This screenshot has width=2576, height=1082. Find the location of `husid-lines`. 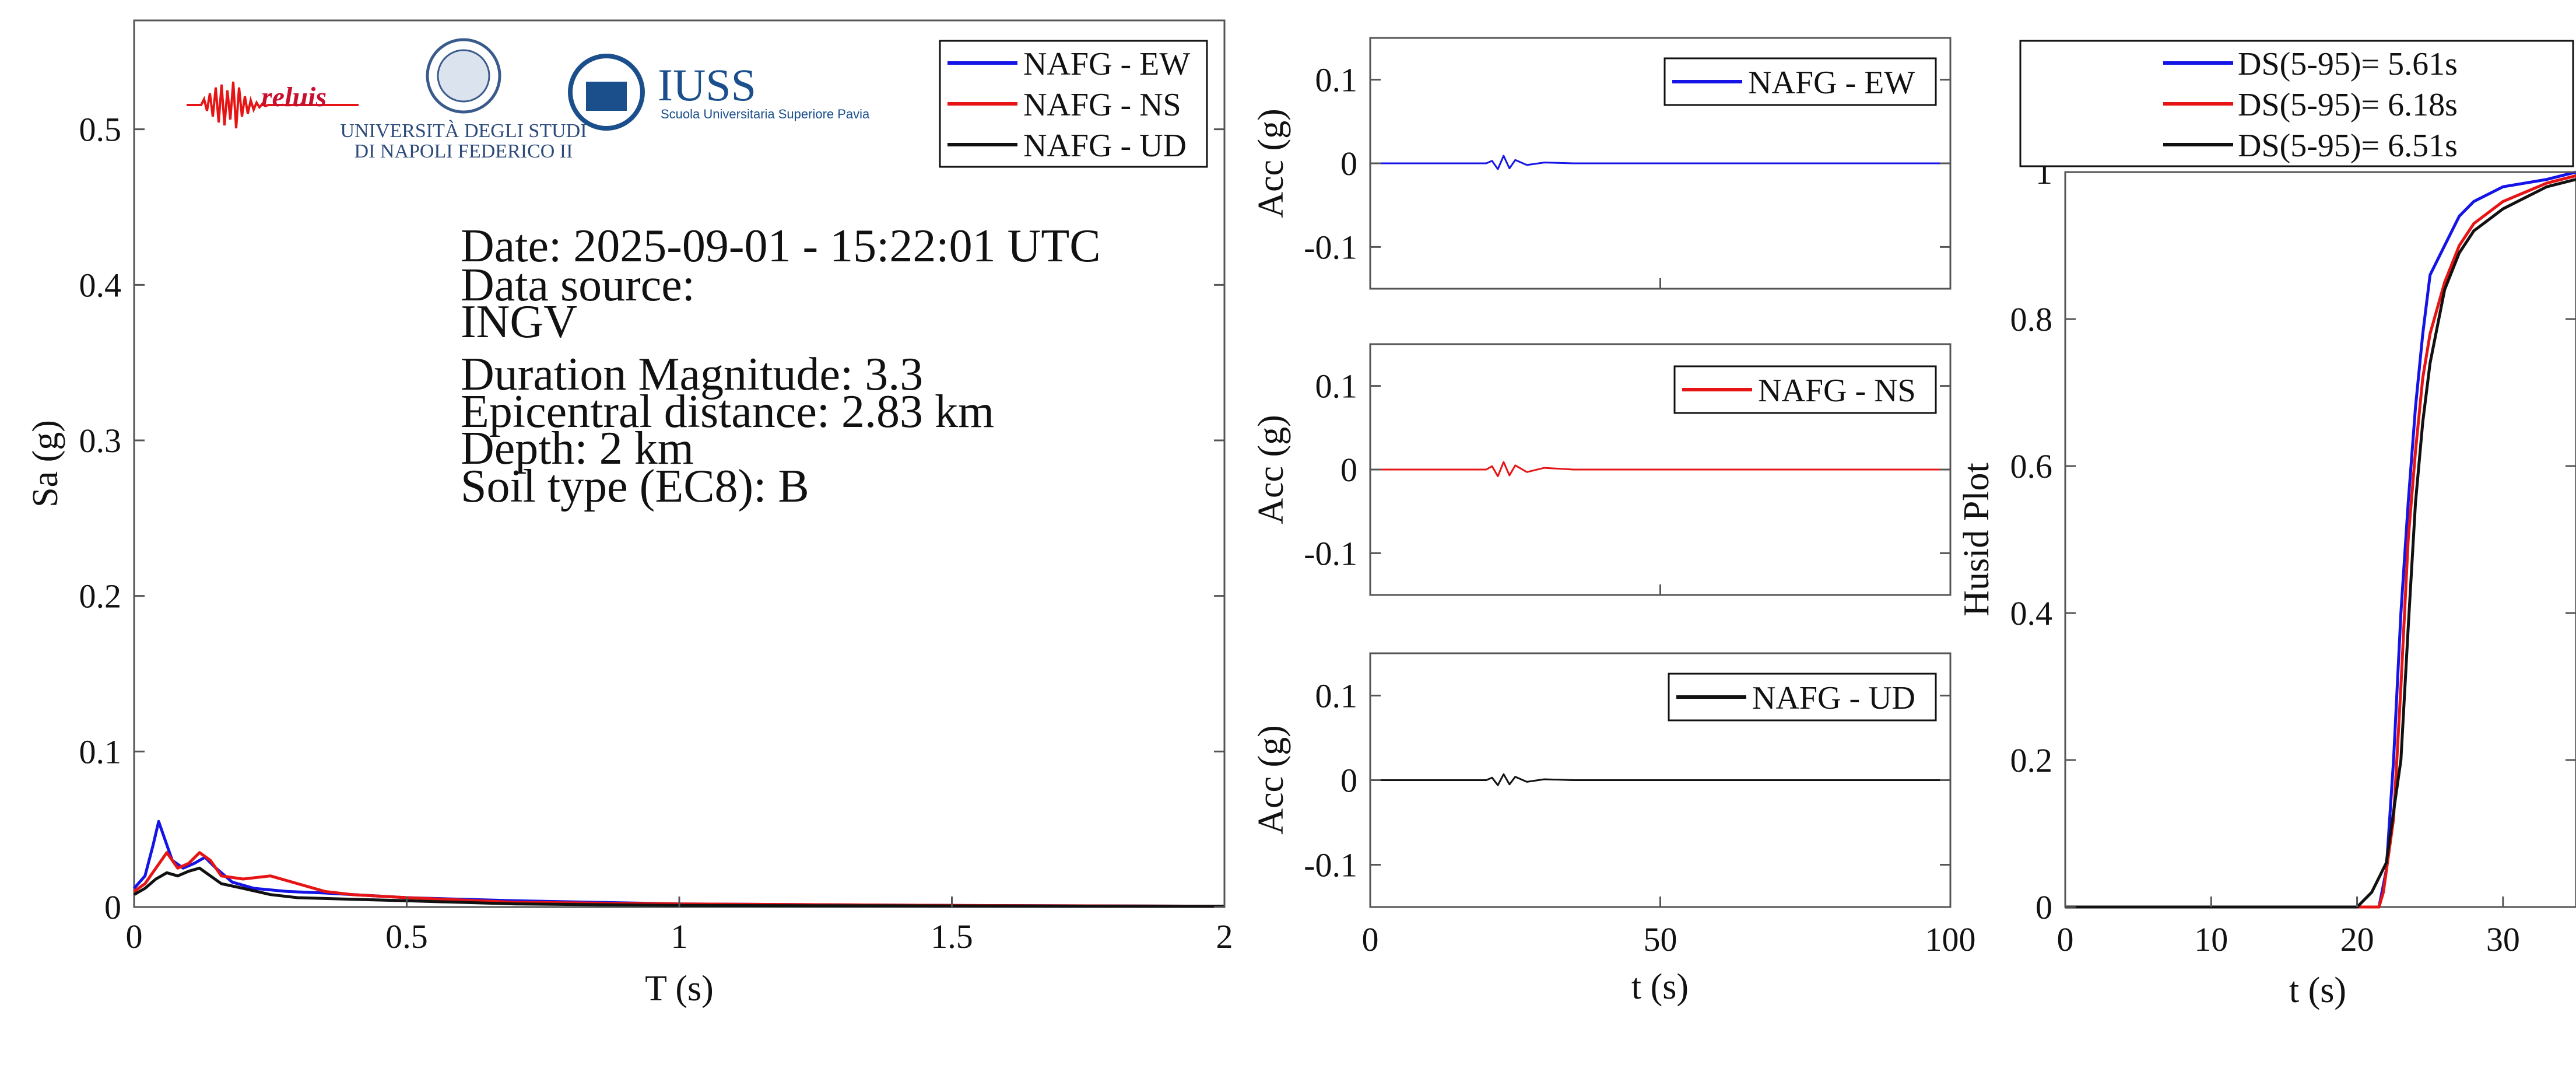

husid-lines is located at coordinates (2320, 539).